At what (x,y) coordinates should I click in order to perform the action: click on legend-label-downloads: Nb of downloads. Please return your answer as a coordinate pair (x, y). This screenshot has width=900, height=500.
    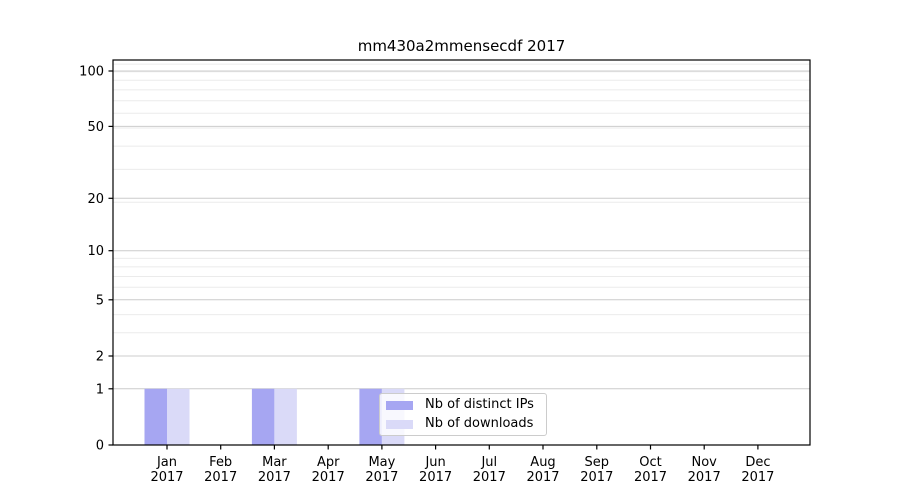
    Looking at the image, I should click on (479, 423).